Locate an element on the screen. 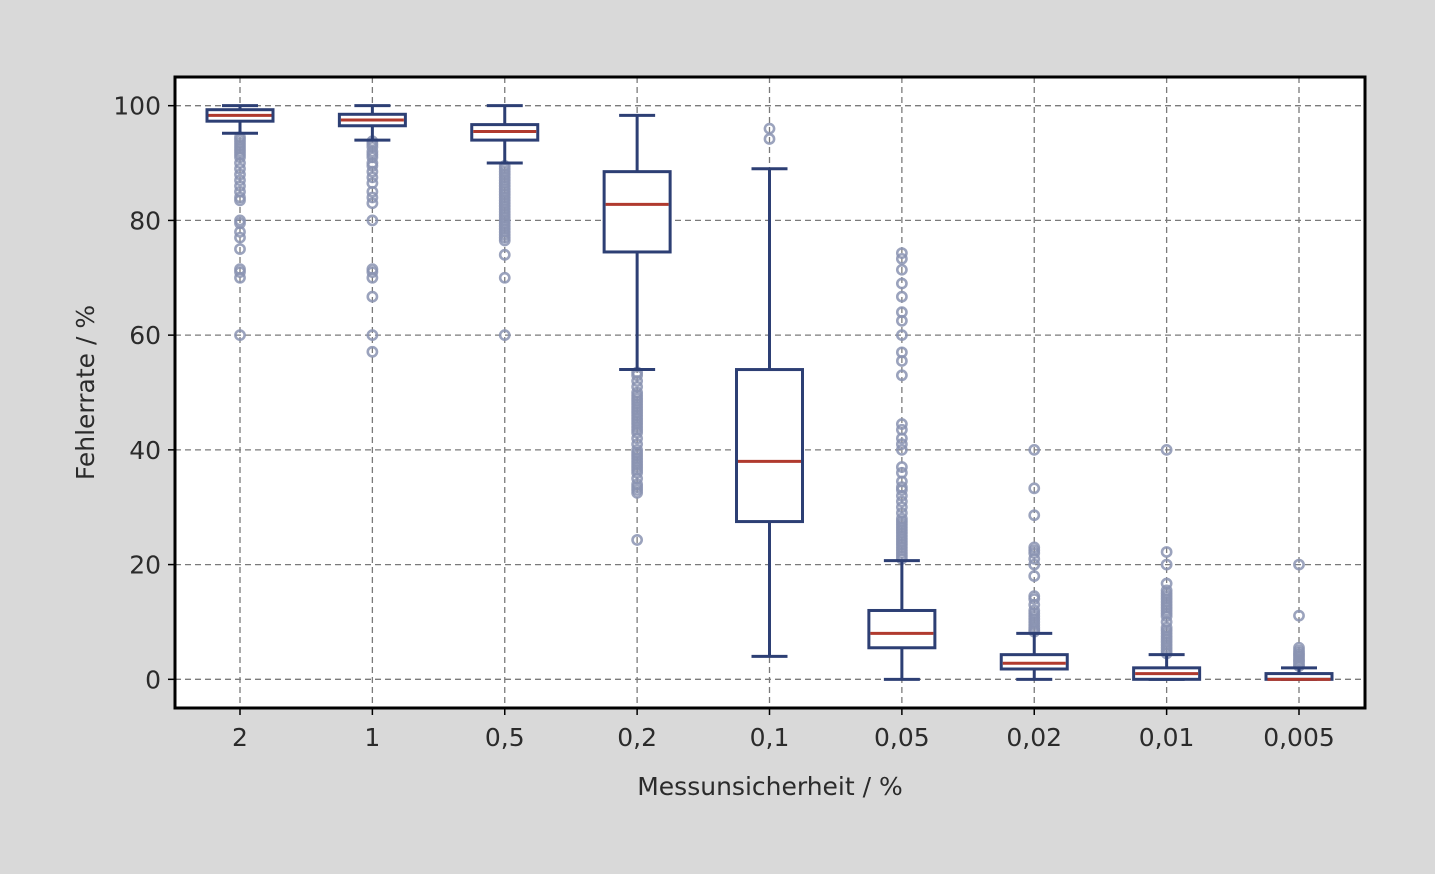  x-tick-label: 0,05 is located at coordinates (902, 737).